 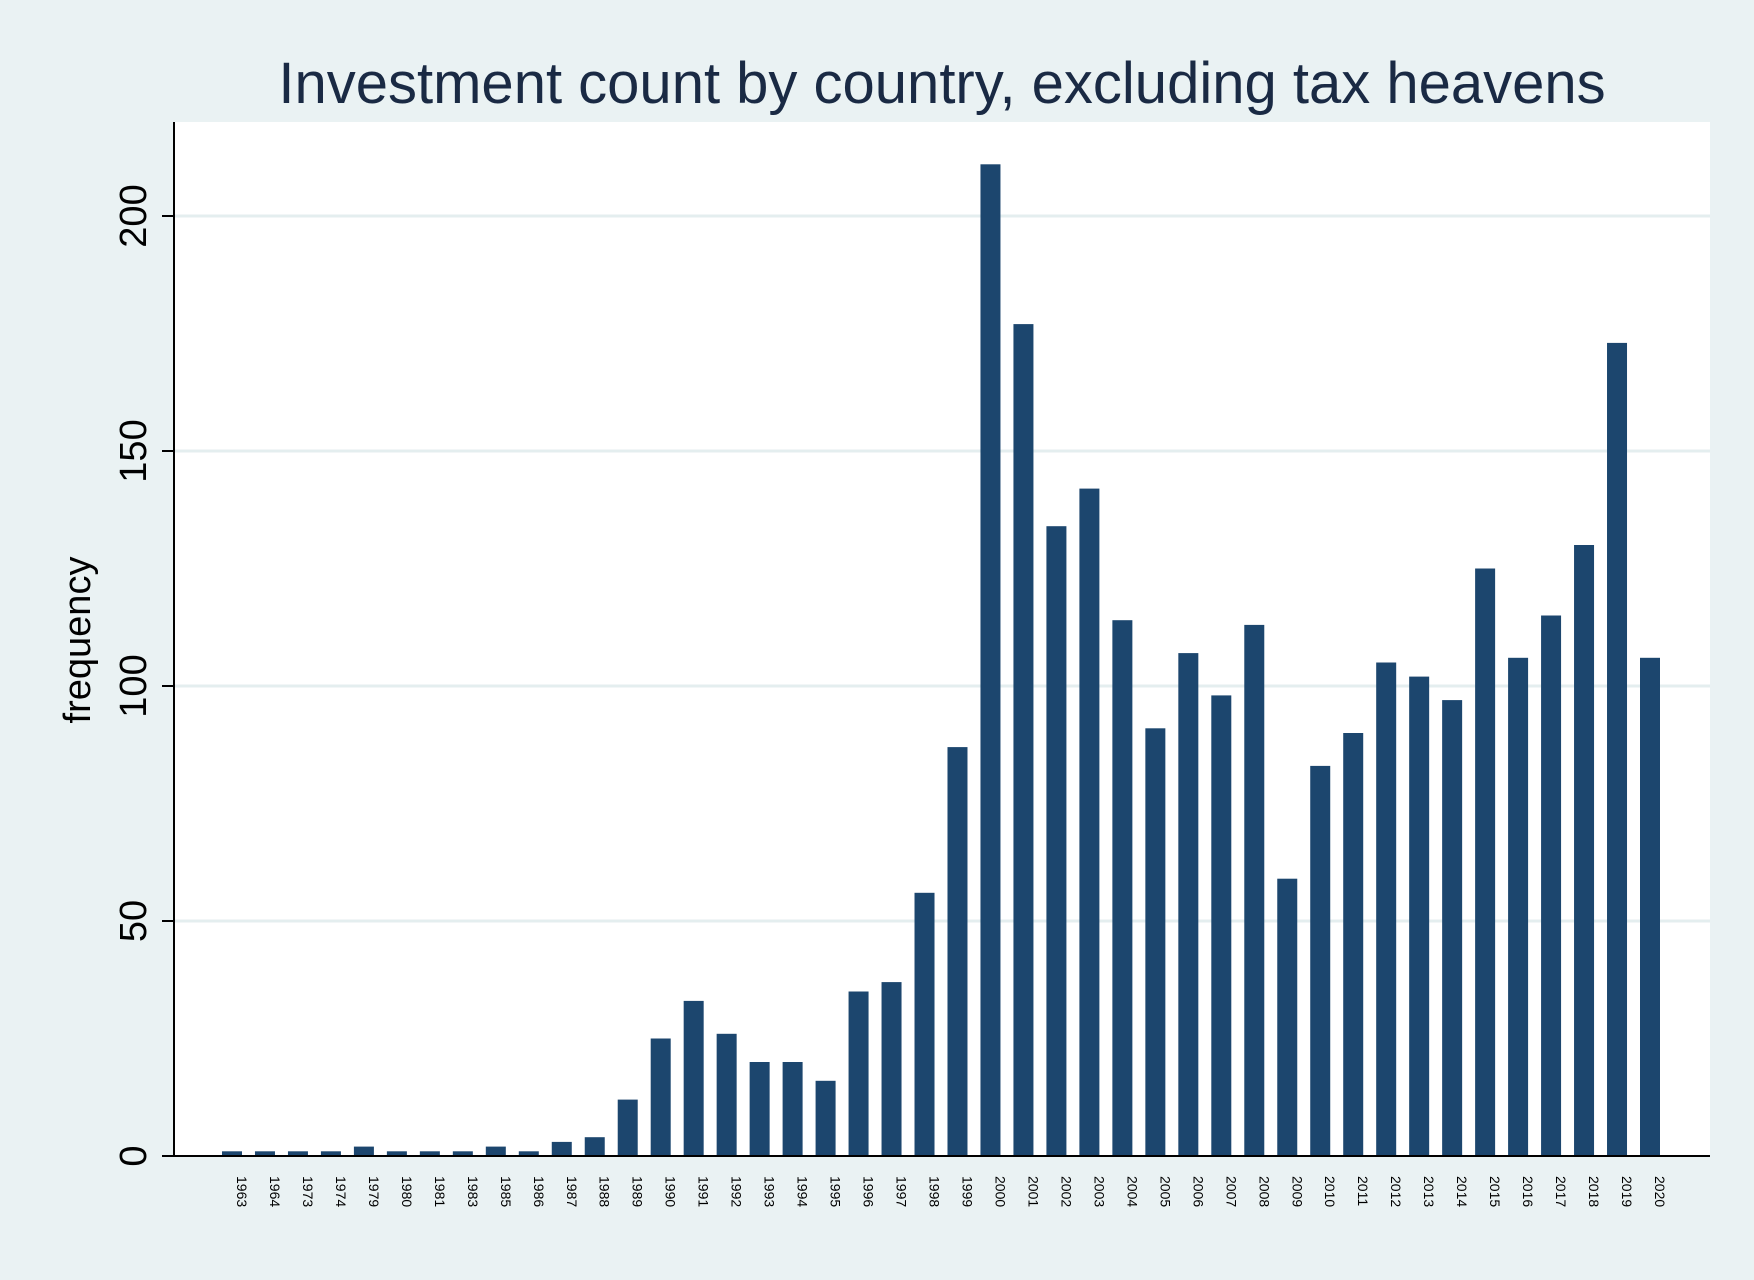 I want to click on bar-1992, so click(x=726, y=1094).